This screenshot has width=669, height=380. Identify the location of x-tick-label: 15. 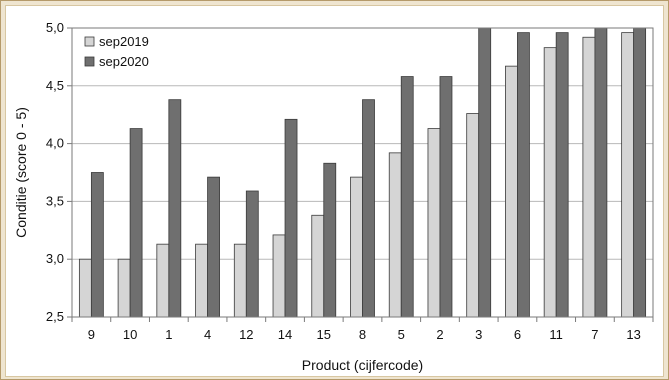
(324, 334).